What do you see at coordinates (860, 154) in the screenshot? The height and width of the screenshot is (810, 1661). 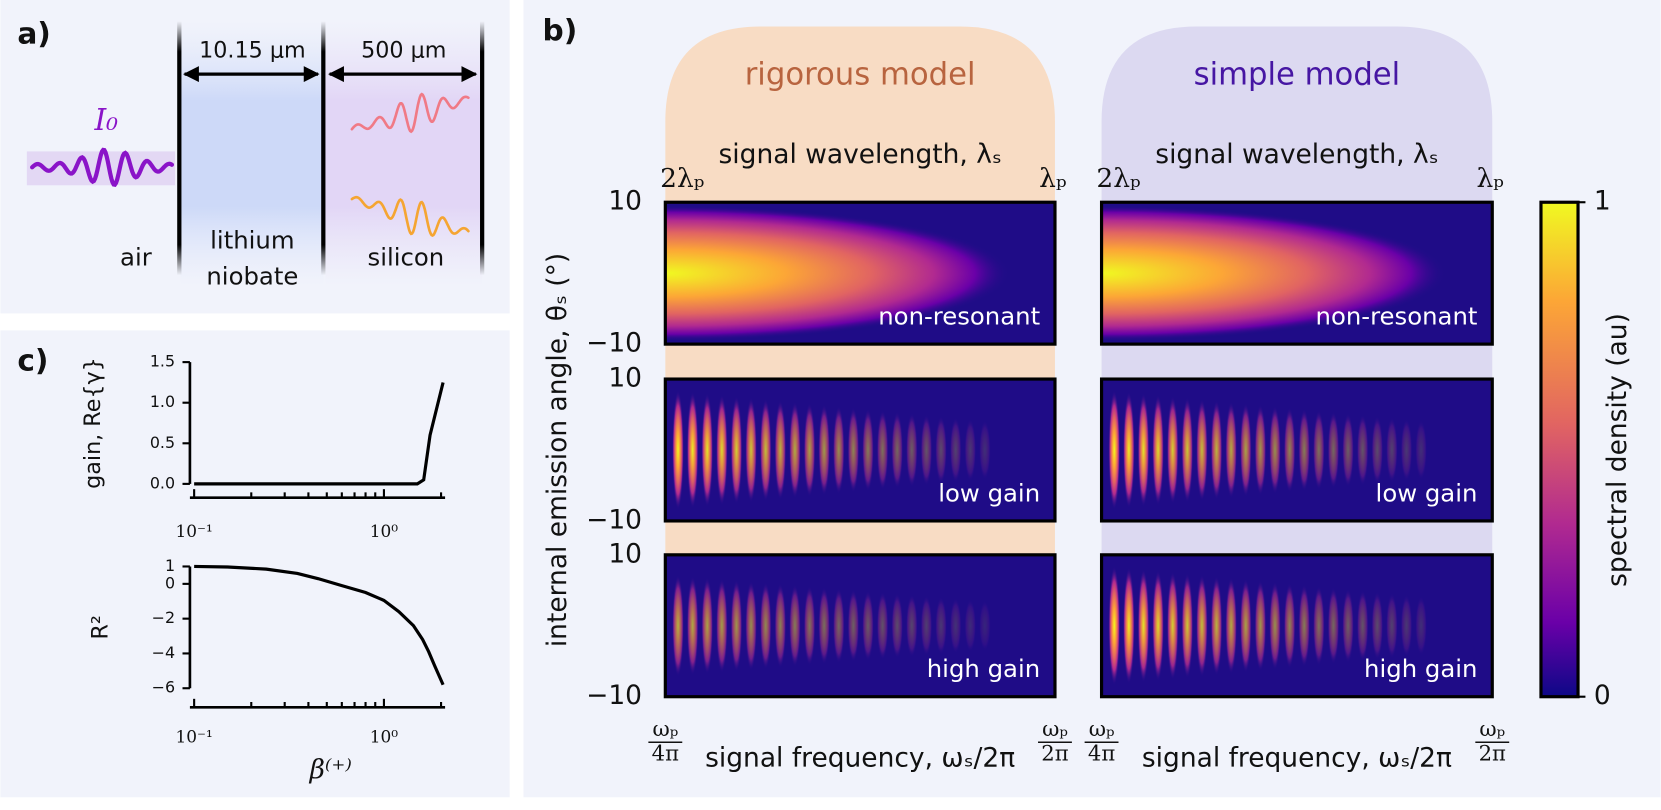 I see `top-axis-title: signal wavelength, λₛ` at bounding box center [860, 154].